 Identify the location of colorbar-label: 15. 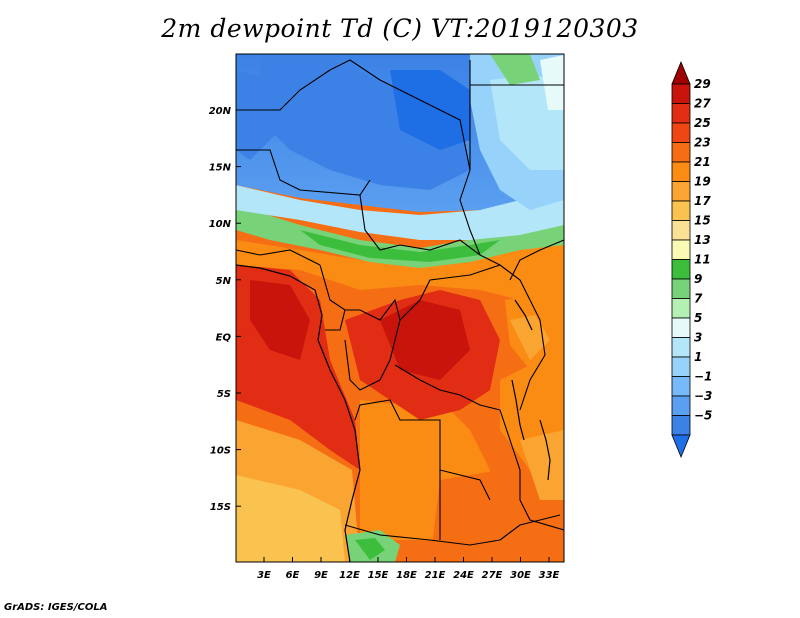
(702, 221).